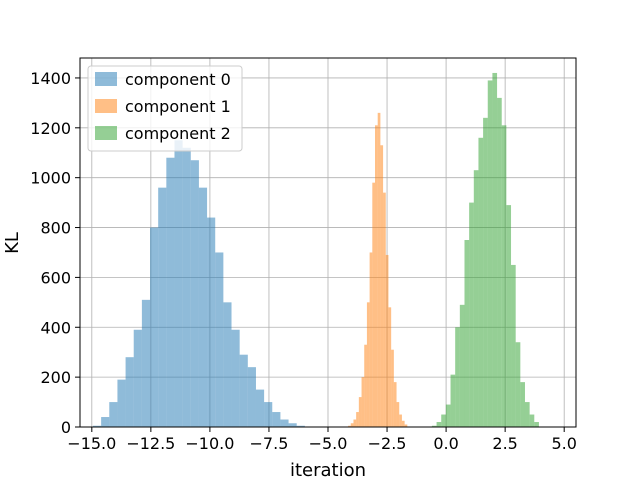 The width and height of the screenshot is (640, 480). What do you see at coordinates (150, 443) in the screenshot?
I see `x-tick-label: −12.5` at bounding box center [150, 443].